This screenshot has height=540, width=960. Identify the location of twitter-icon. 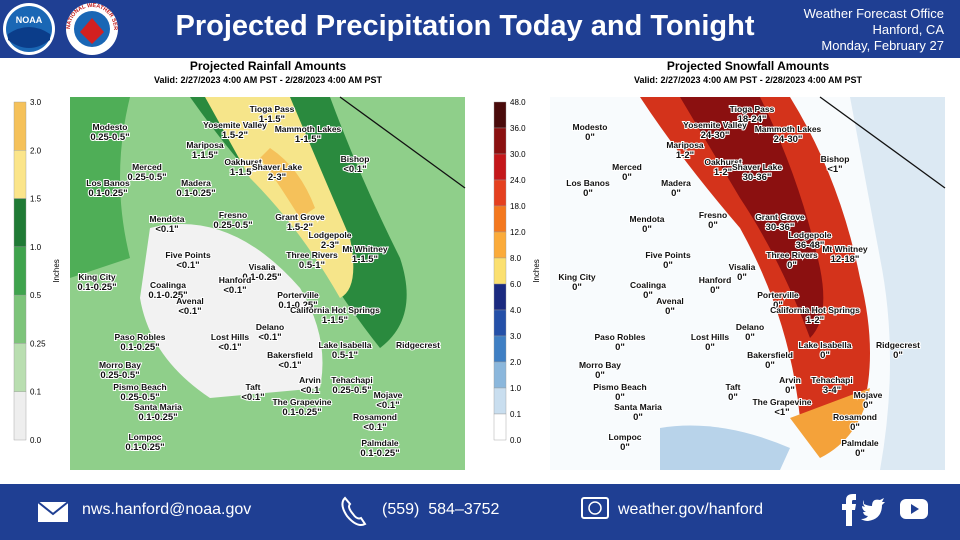
(873, 509).